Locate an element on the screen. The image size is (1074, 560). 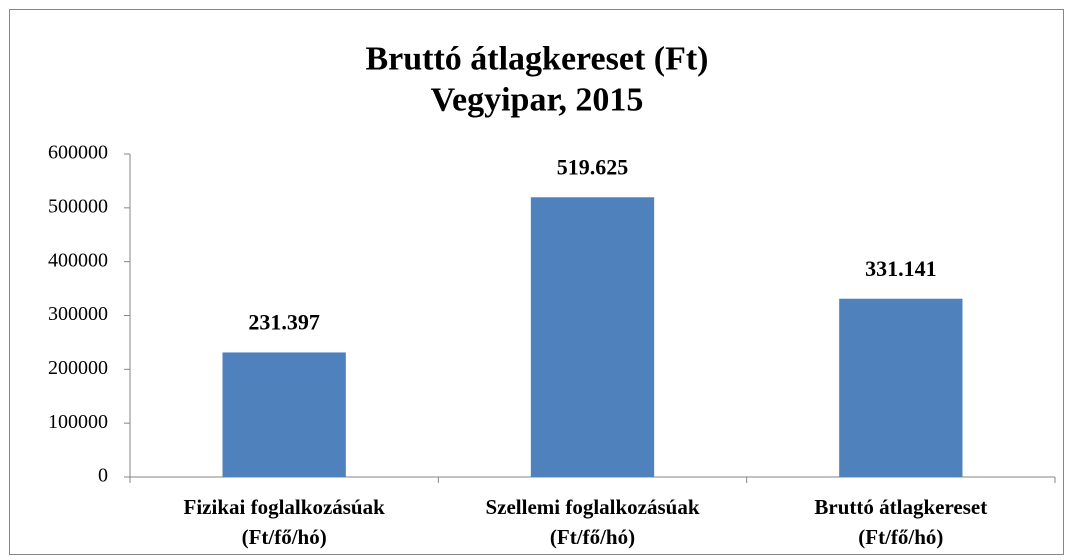
y-tick-label: 600000 is located at coordinates (78, 153).